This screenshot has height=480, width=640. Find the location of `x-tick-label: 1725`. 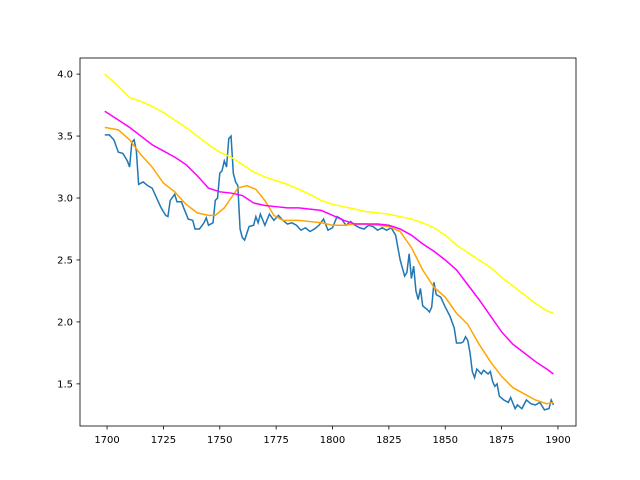

x-tick-label: 1725 is located at coordinates (163, 440).